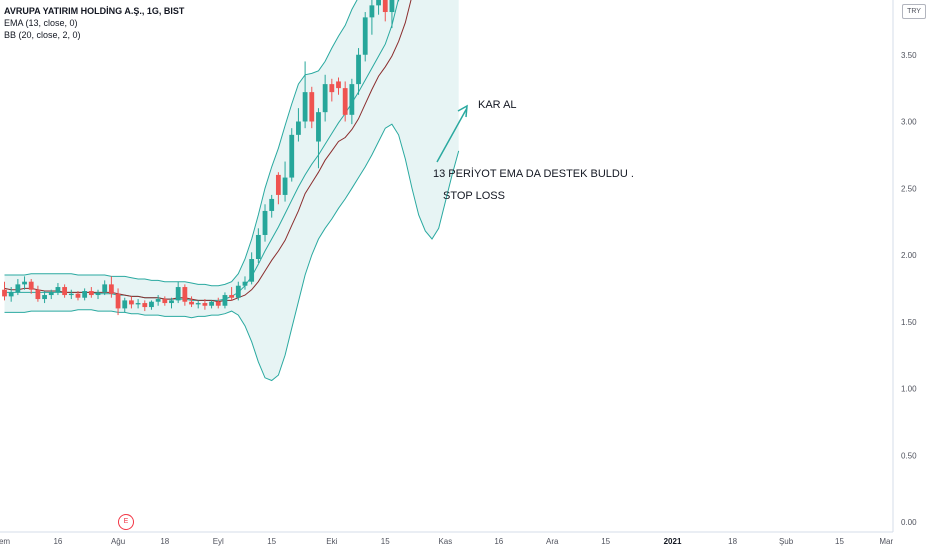 The height and width of the screenshot is (550, 932). Describe the element at coordinates (909, 55) in the screenshot. I see `y-tick-label: 3.50` at that location.